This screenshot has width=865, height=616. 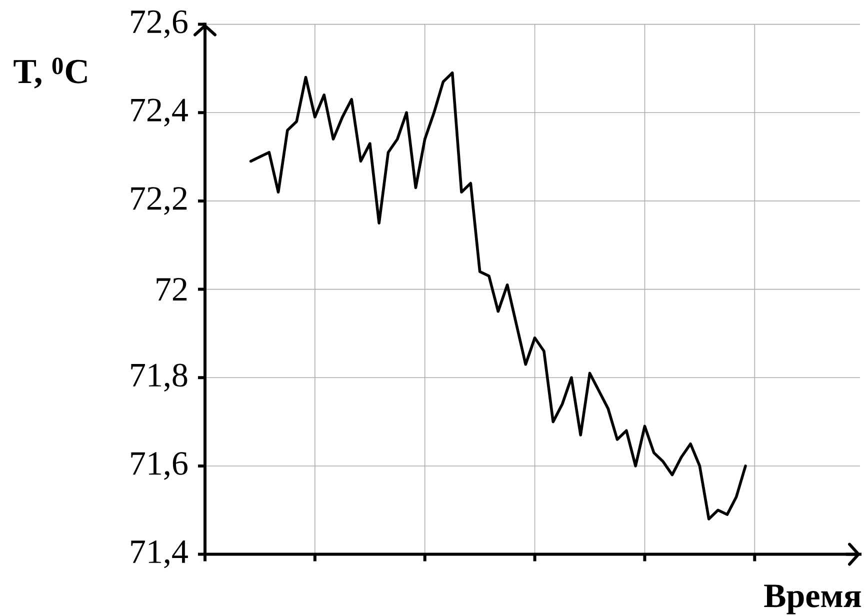 What do you see at coordinates (159, 554) in the screenshot?
I see `y-tick-label: 71,4` at bounding box center [159, 554].